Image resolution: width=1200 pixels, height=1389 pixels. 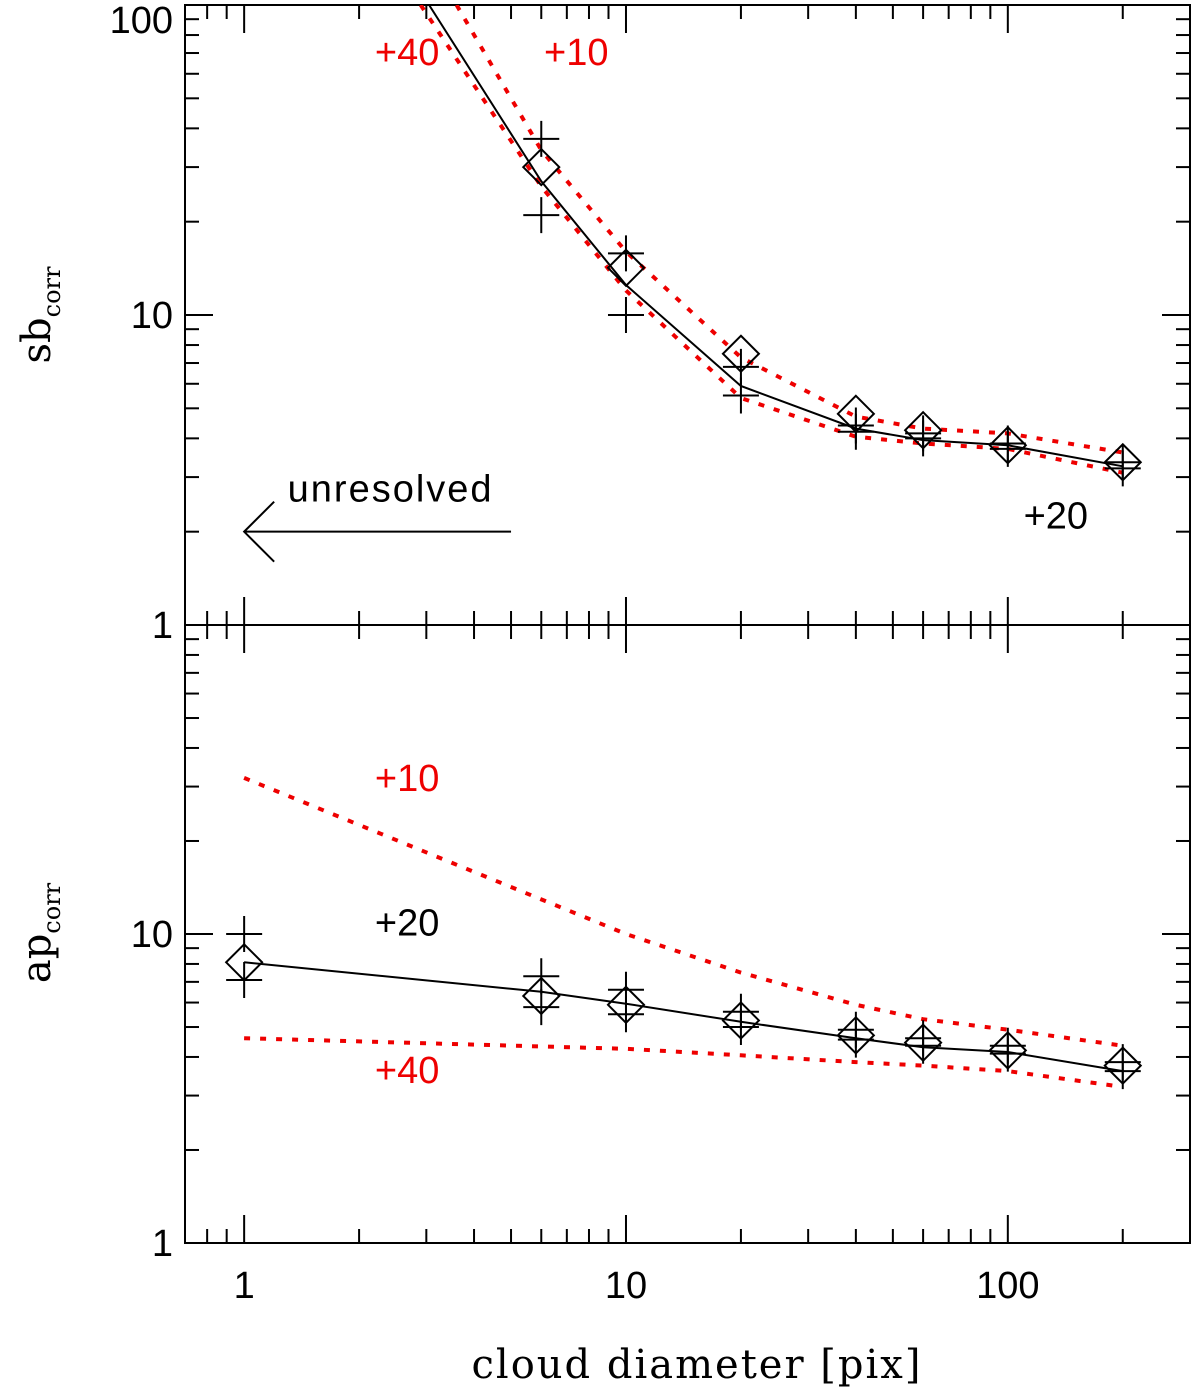 I want to click on x-axis-title: cloud diameter [pix], so click(x=697, y=1365).